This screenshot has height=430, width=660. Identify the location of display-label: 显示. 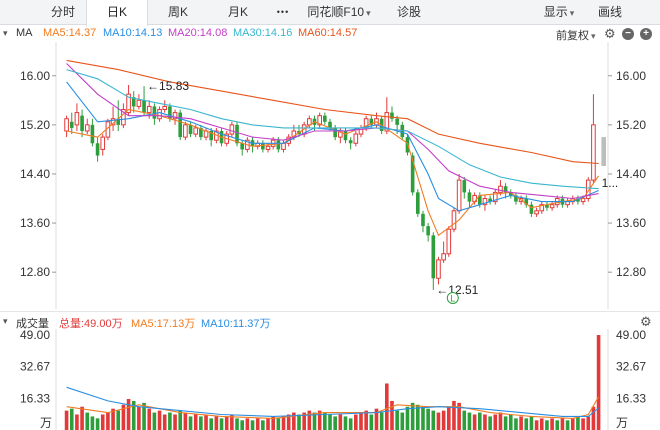
(555, 12).